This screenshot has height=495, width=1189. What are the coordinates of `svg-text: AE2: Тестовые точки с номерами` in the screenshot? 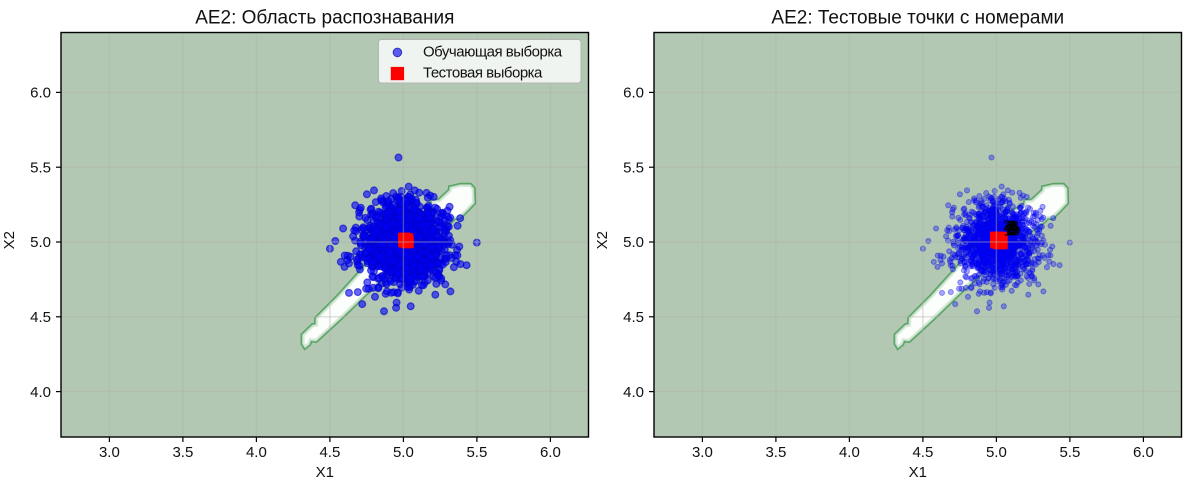 It's located at (917, 18).